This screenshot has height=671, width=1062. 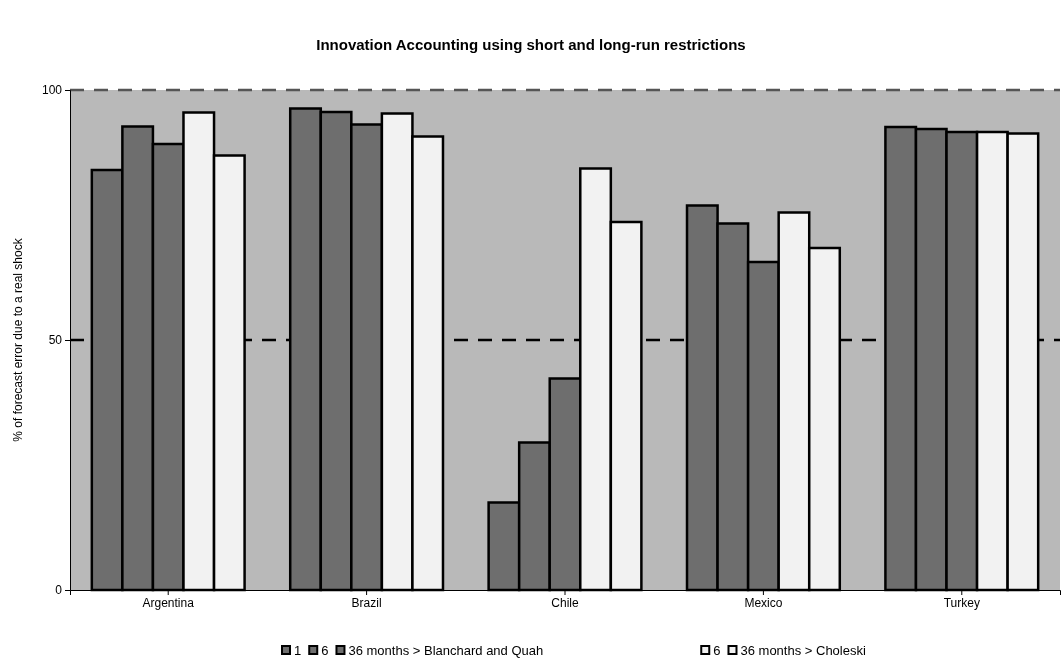 What do you see at coordinates (531, 44) in the screenshot?
I see `chart-title: Innovation Accounting using short and long-run restrictions` at bounding box center [531, 44].